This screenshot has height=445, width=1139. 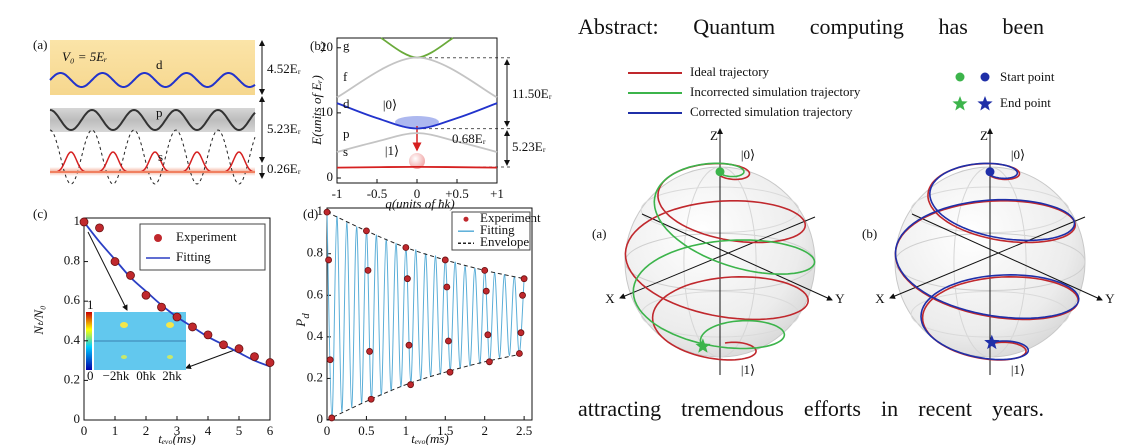 I want to click on axis-label: Y, so click(x=1110, y=298).